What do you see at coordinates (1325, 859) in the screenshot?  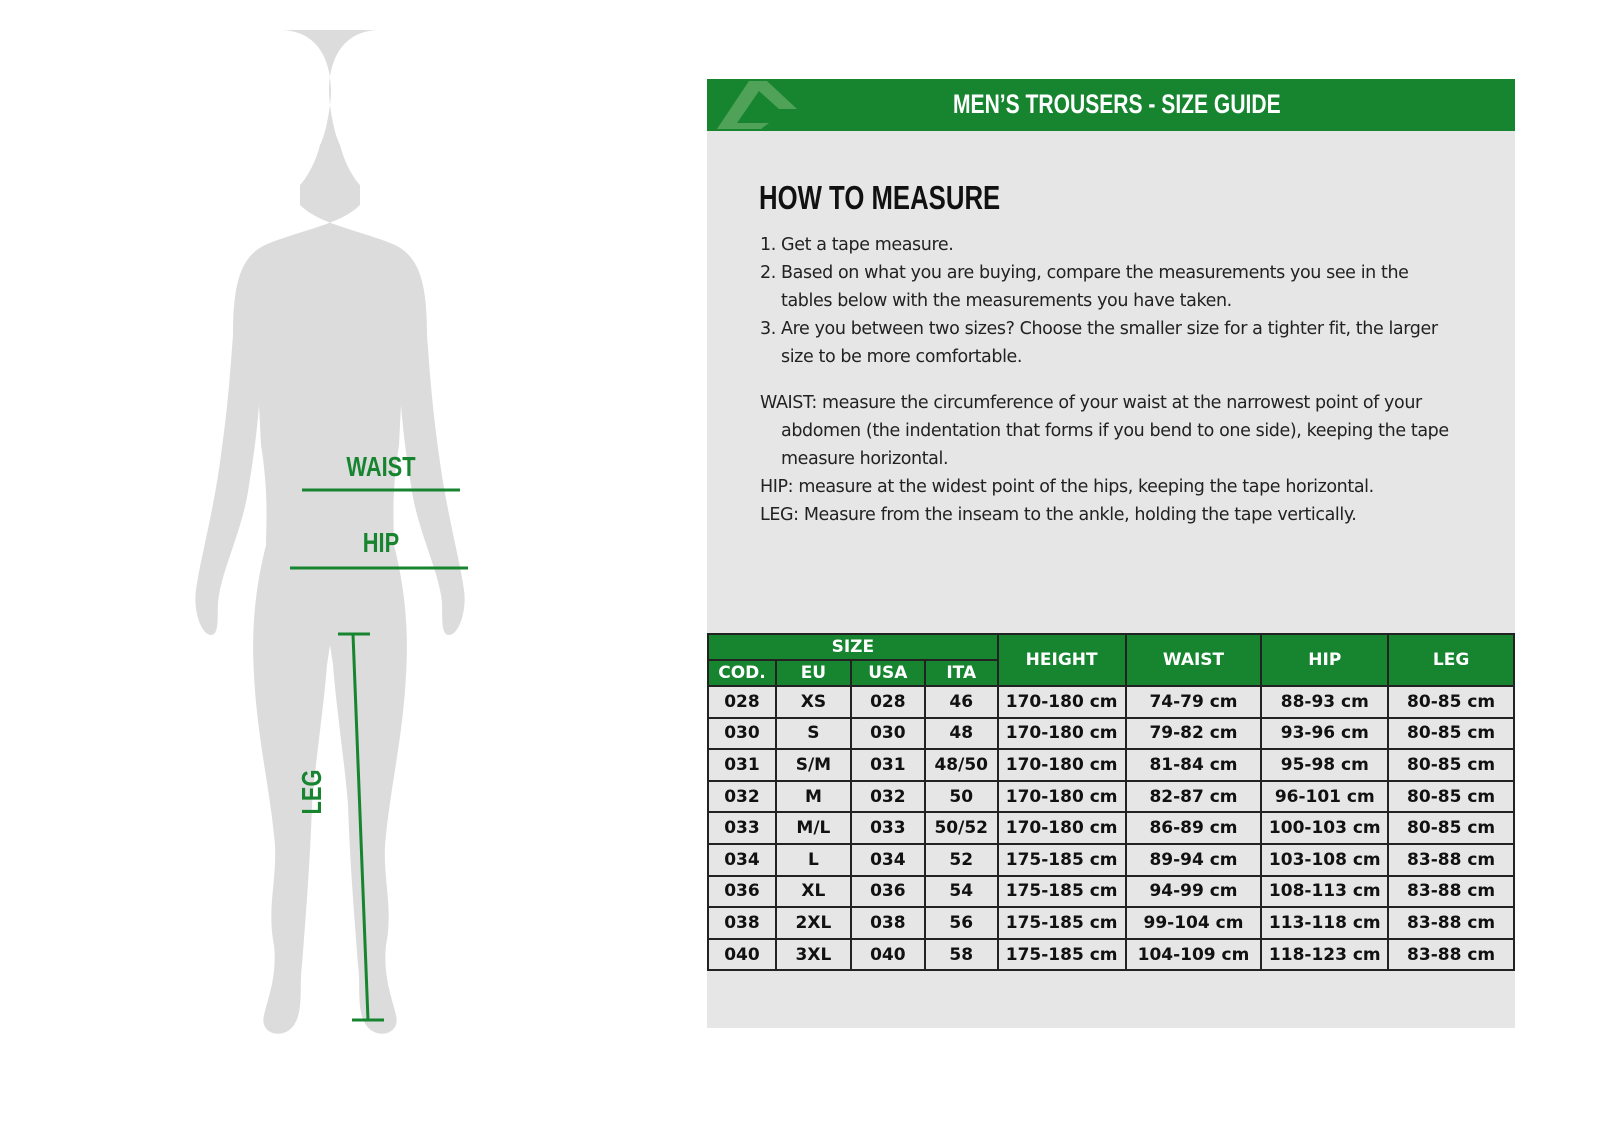 I see `table-cell: 103-108 cm` at bounding box center [1325, 859].